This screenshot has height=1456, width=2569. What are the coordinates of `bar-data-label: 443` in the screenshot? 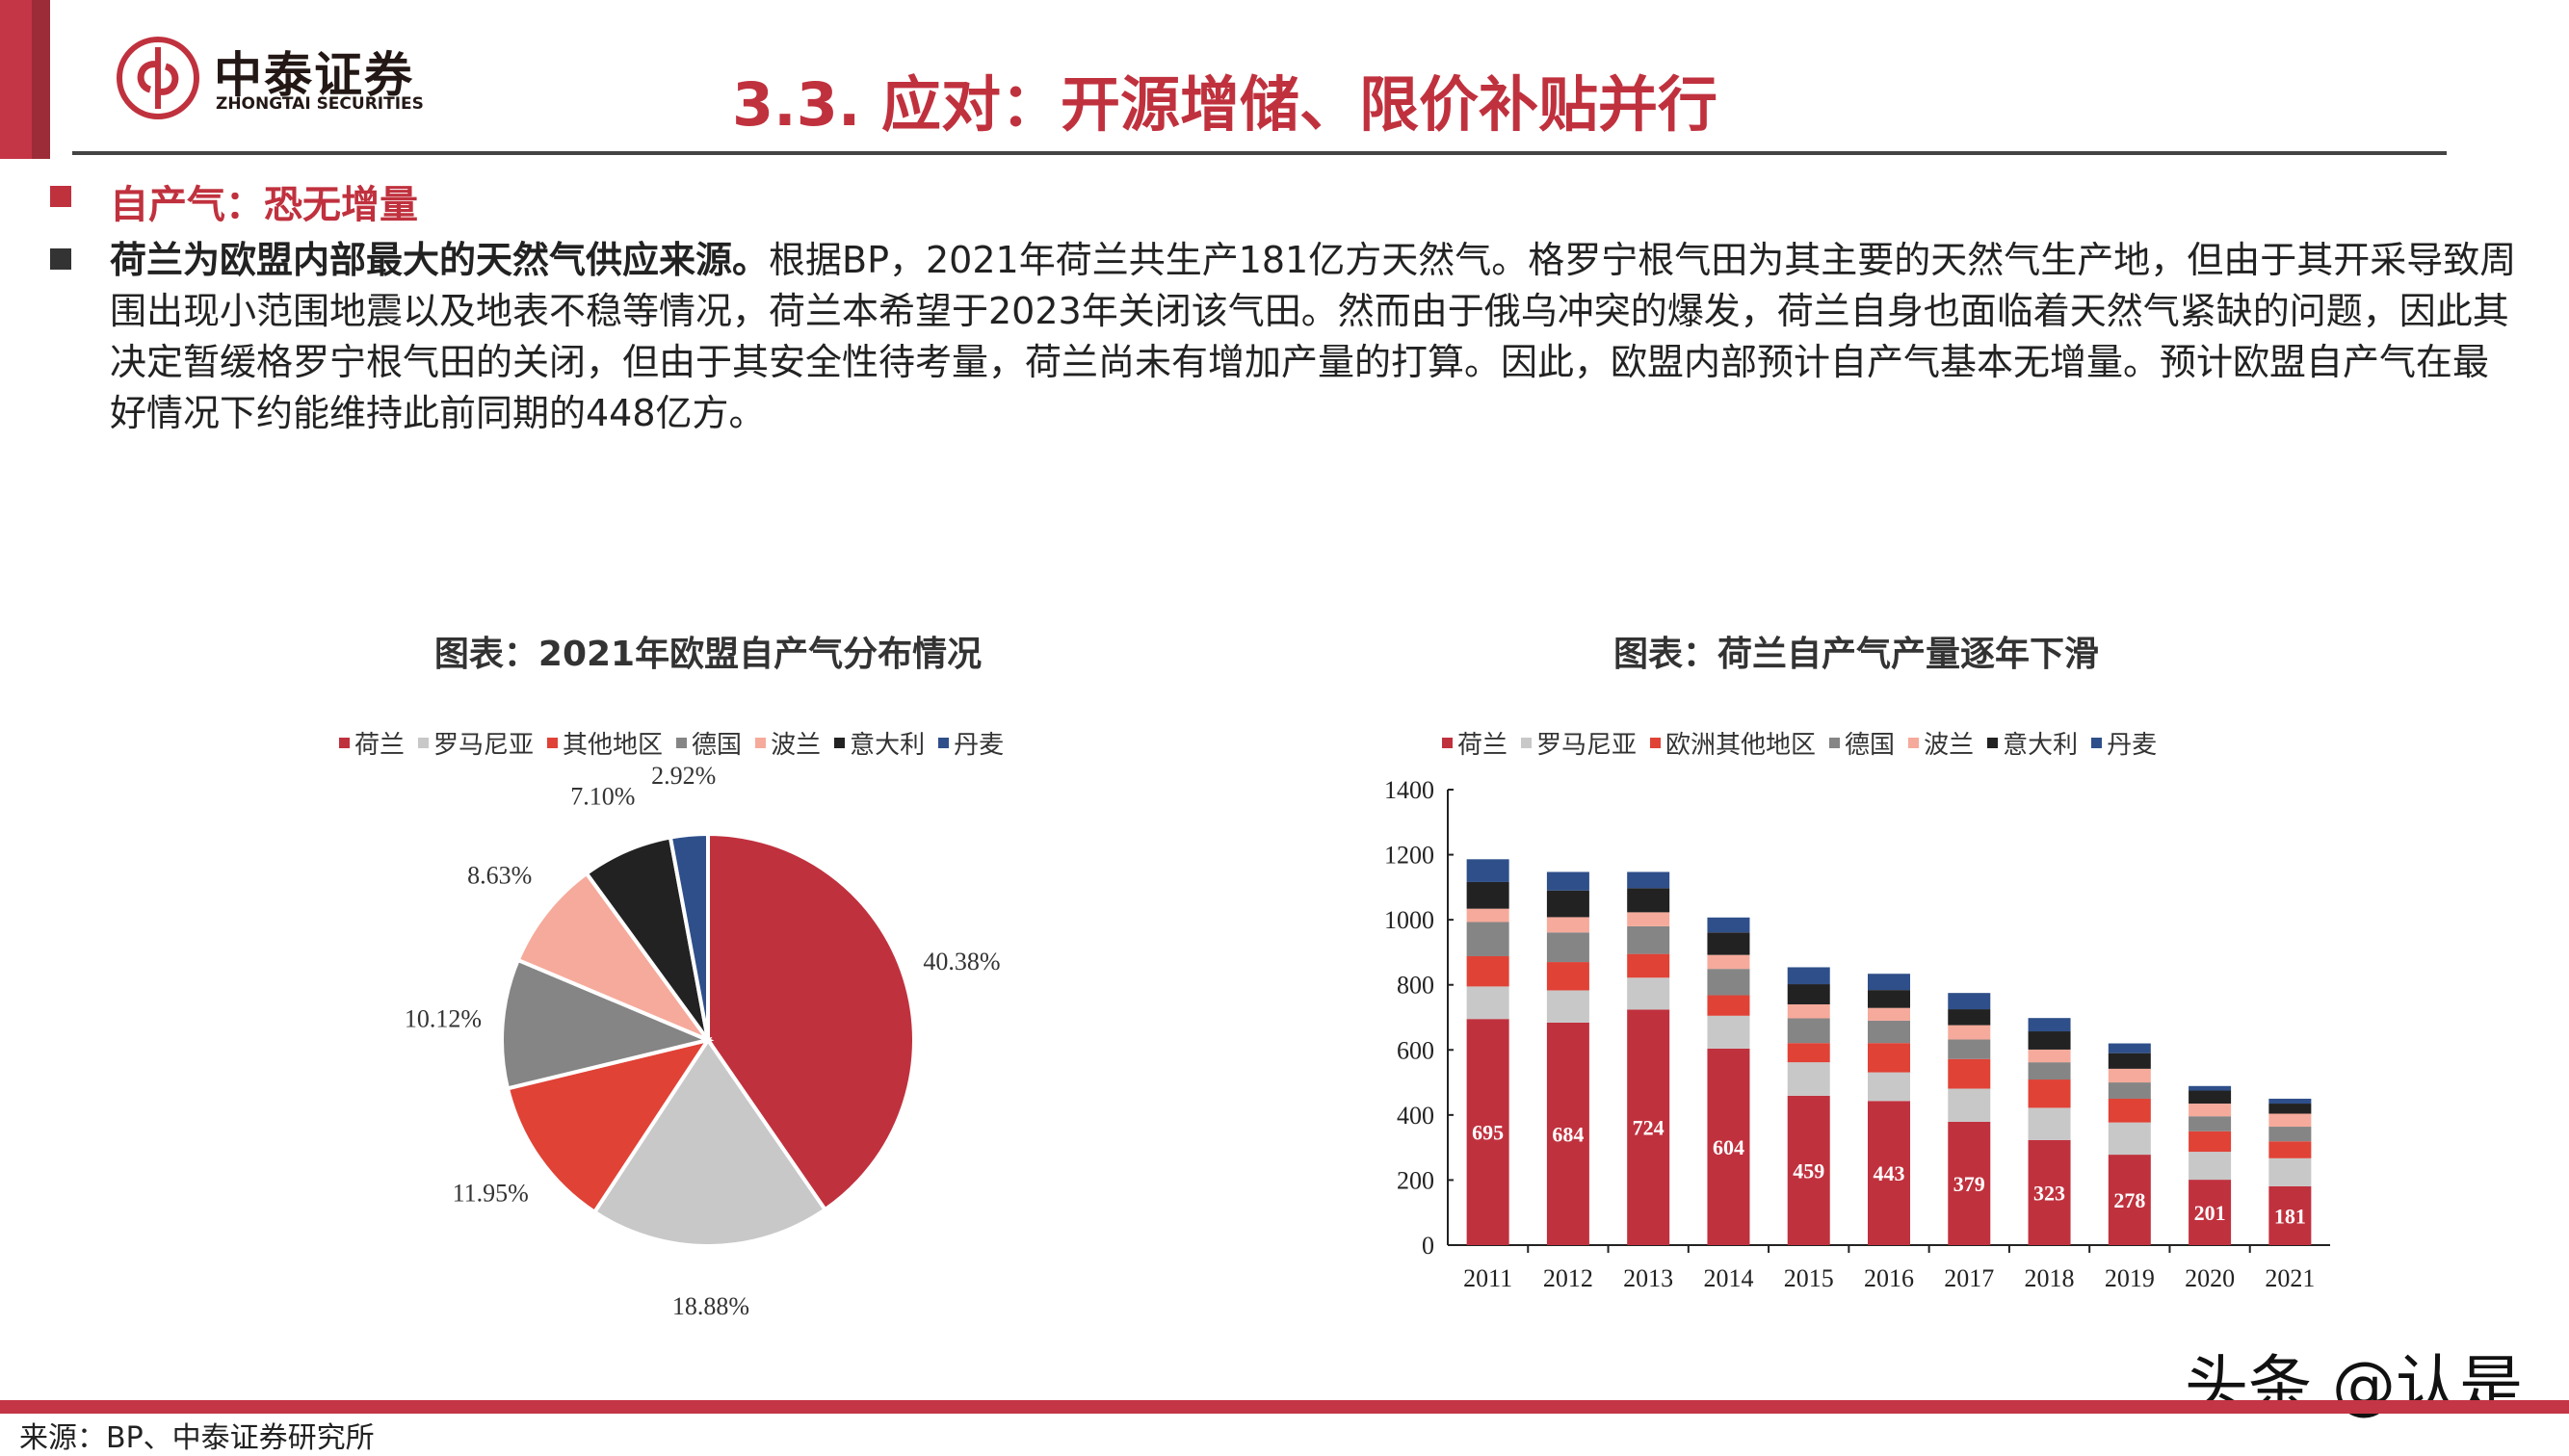 It's located at (1889, 1173).